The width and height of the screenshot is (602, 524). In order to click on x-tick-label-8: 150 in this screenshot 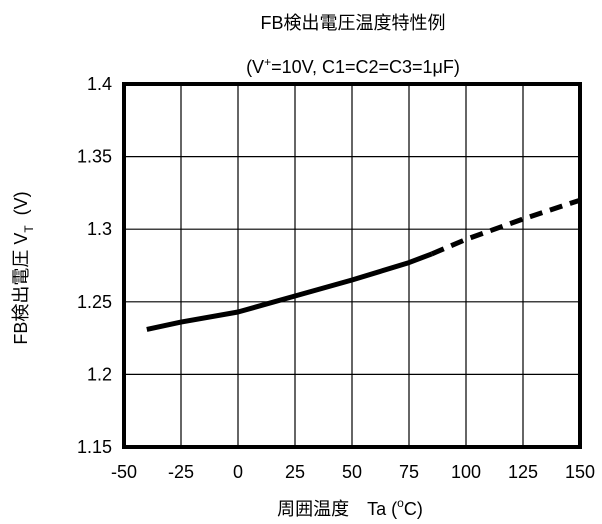, I will do `click(580, 472)`.